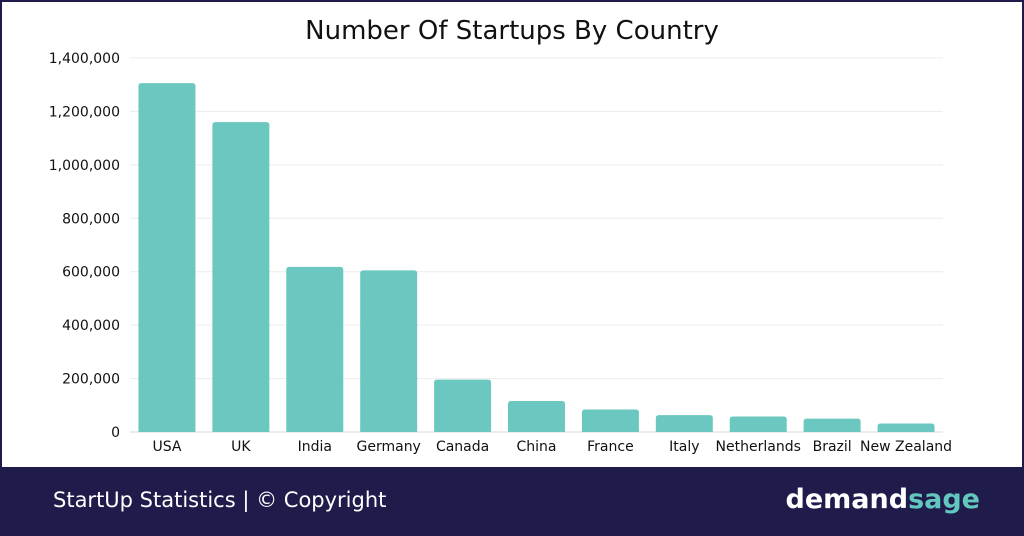  Describe the element at coordinates (220, 500) in the screenshot. I see `footer-caption: StartUp Statistics | © Copyright` at that location.